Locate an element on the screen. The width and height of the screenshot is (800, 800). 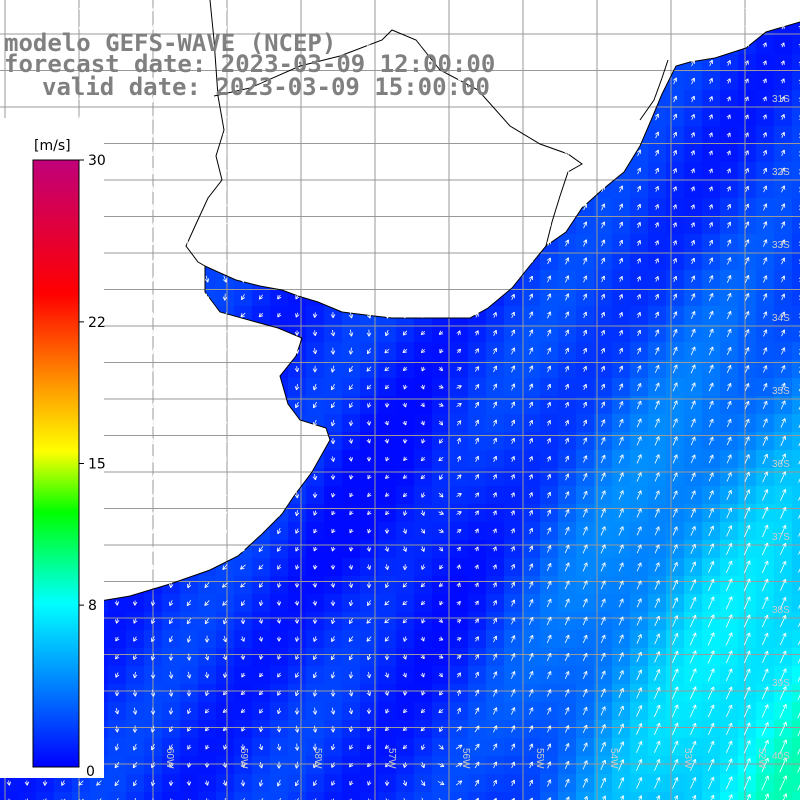
latitude-label: 40S is located at coordinates (781, 756).